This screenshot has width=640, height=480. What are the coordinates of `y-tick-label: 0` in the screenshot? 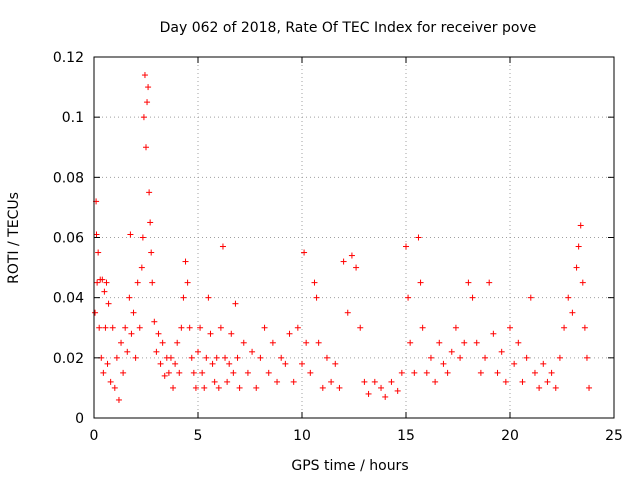 It's located at (79, 419).